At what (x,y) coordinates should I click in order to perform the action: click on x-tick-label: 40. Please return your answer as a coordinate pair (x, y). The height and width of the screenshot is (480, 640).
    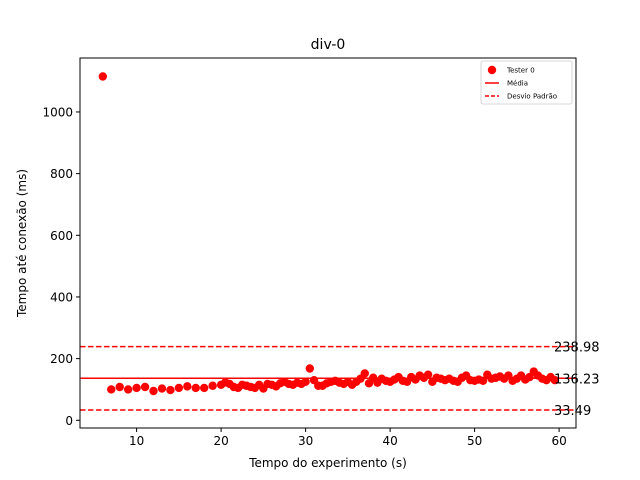
    Looking at the image, I should click on (389, 441).